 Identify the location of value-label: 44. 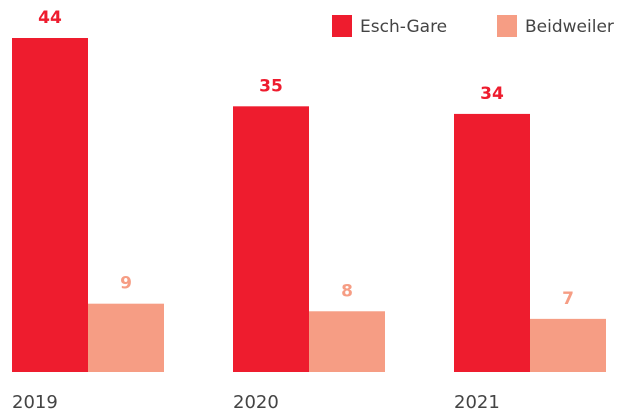
(50, 18).